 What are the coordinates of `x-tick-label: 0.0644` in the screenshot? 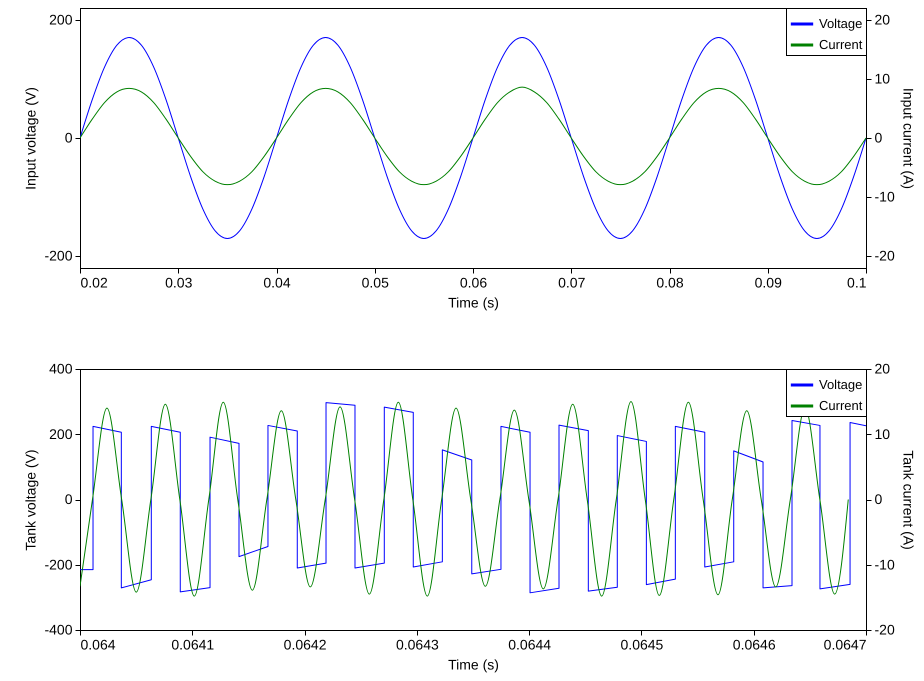 It's located at (530, 644).